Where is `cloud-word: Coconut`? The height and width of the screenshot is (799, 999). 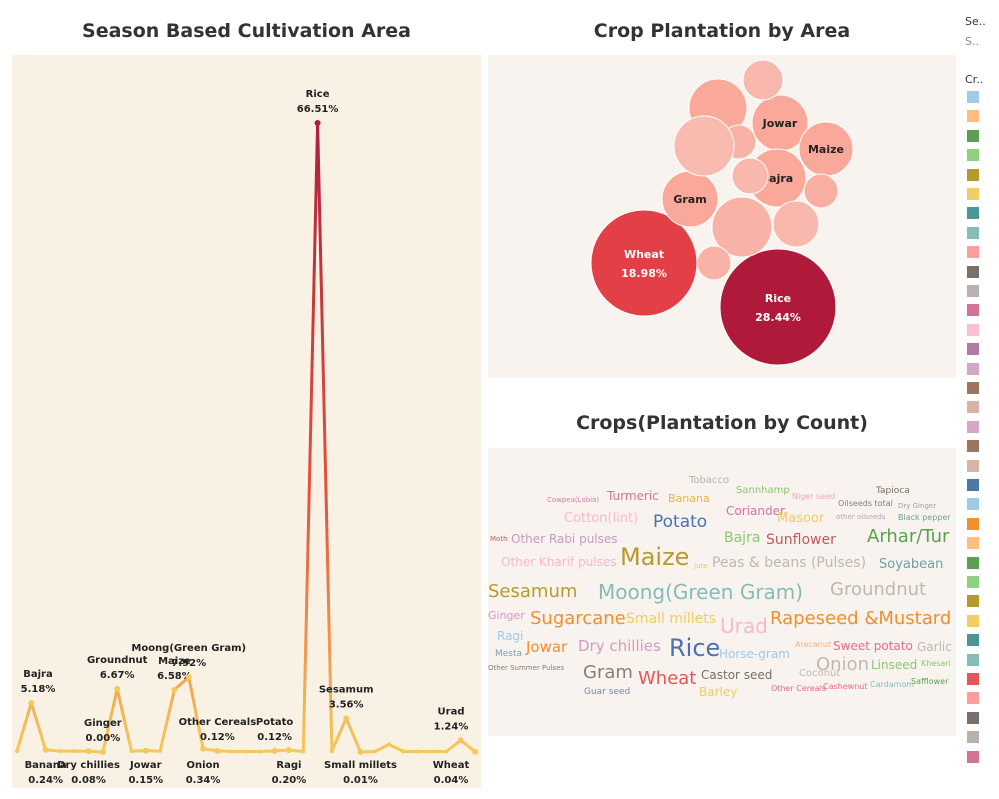
cloud-word: Coconut is located at coordinates (820, 673).